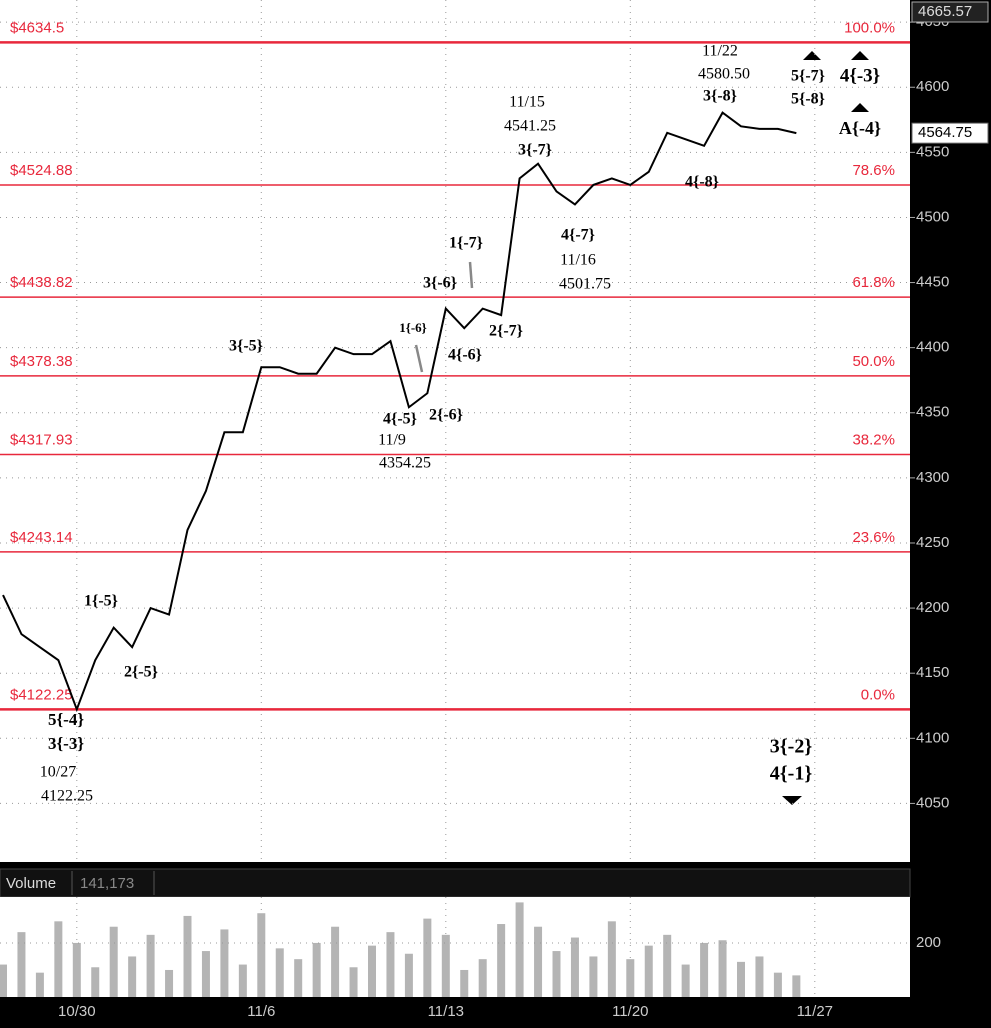  What do you see at coordinates (932, 607) in the screenshot?
I see `y-tick-label: 4200` at bounding box center [932, 607].